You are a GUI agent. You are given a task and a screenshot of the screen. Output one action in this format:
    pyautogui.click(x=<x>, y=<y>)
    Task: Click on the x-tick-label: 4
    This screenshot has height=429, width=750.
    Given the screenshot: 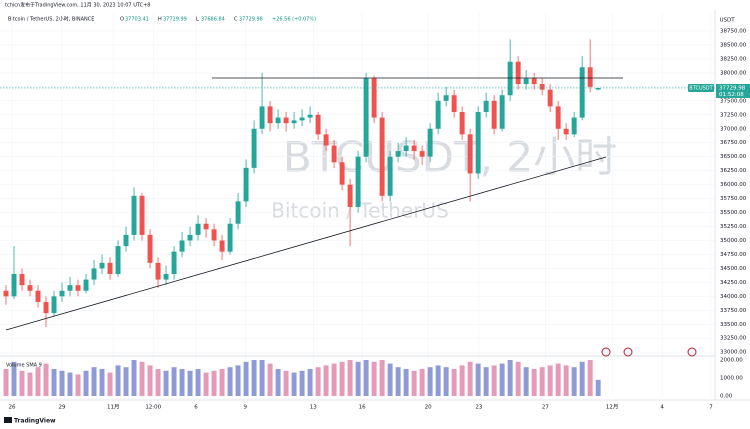 What is the action you would take?
    pyautogui.click(x=662, y=408)
    